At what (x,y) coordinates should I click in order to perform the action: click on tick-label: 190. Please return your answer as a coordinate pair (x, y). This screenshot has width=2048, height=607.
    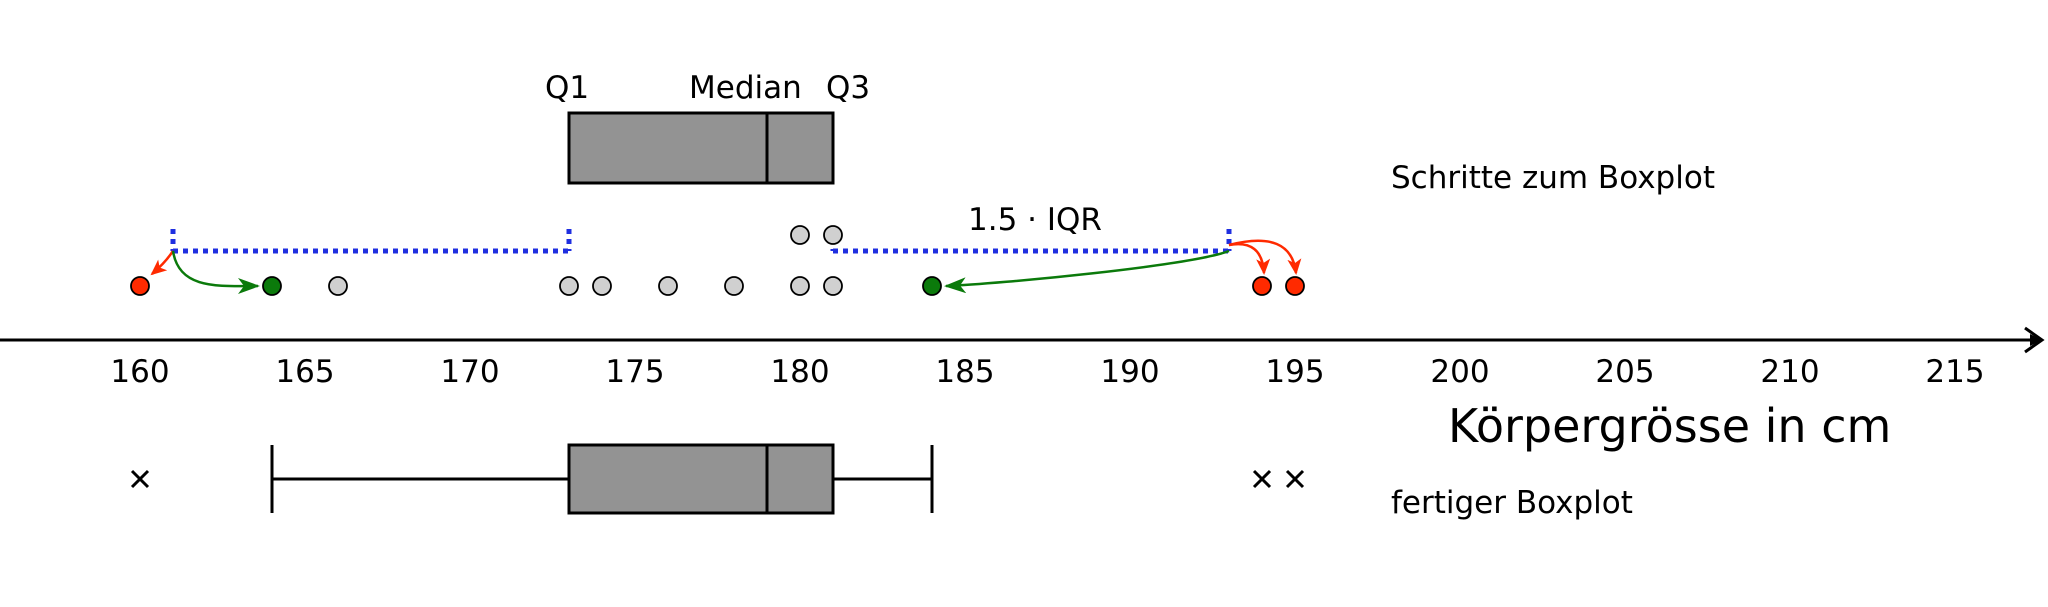
    Looking at the image, I should click on (1129, 372).